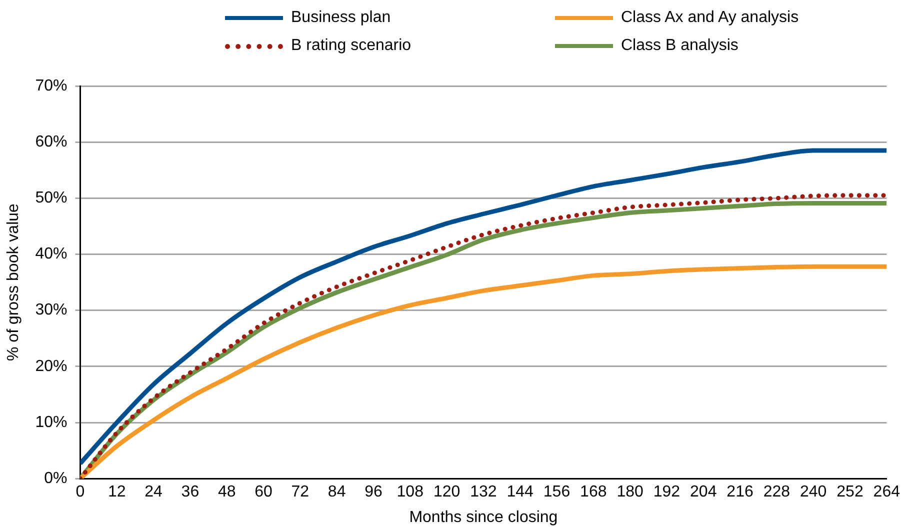 The image size is (904, 527). I want to click on x-tick-label: 132, so click(483, 492).